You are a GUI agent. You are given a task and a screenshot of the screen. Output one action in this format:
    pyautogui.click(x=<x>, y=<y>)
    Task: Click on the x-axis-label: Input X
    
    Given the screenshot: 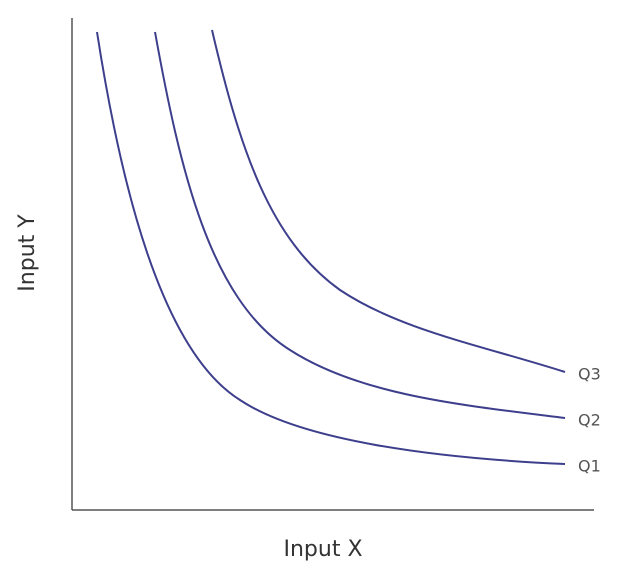 What is the action you would take?
    pyautogui.click(x=322, y=549)
    